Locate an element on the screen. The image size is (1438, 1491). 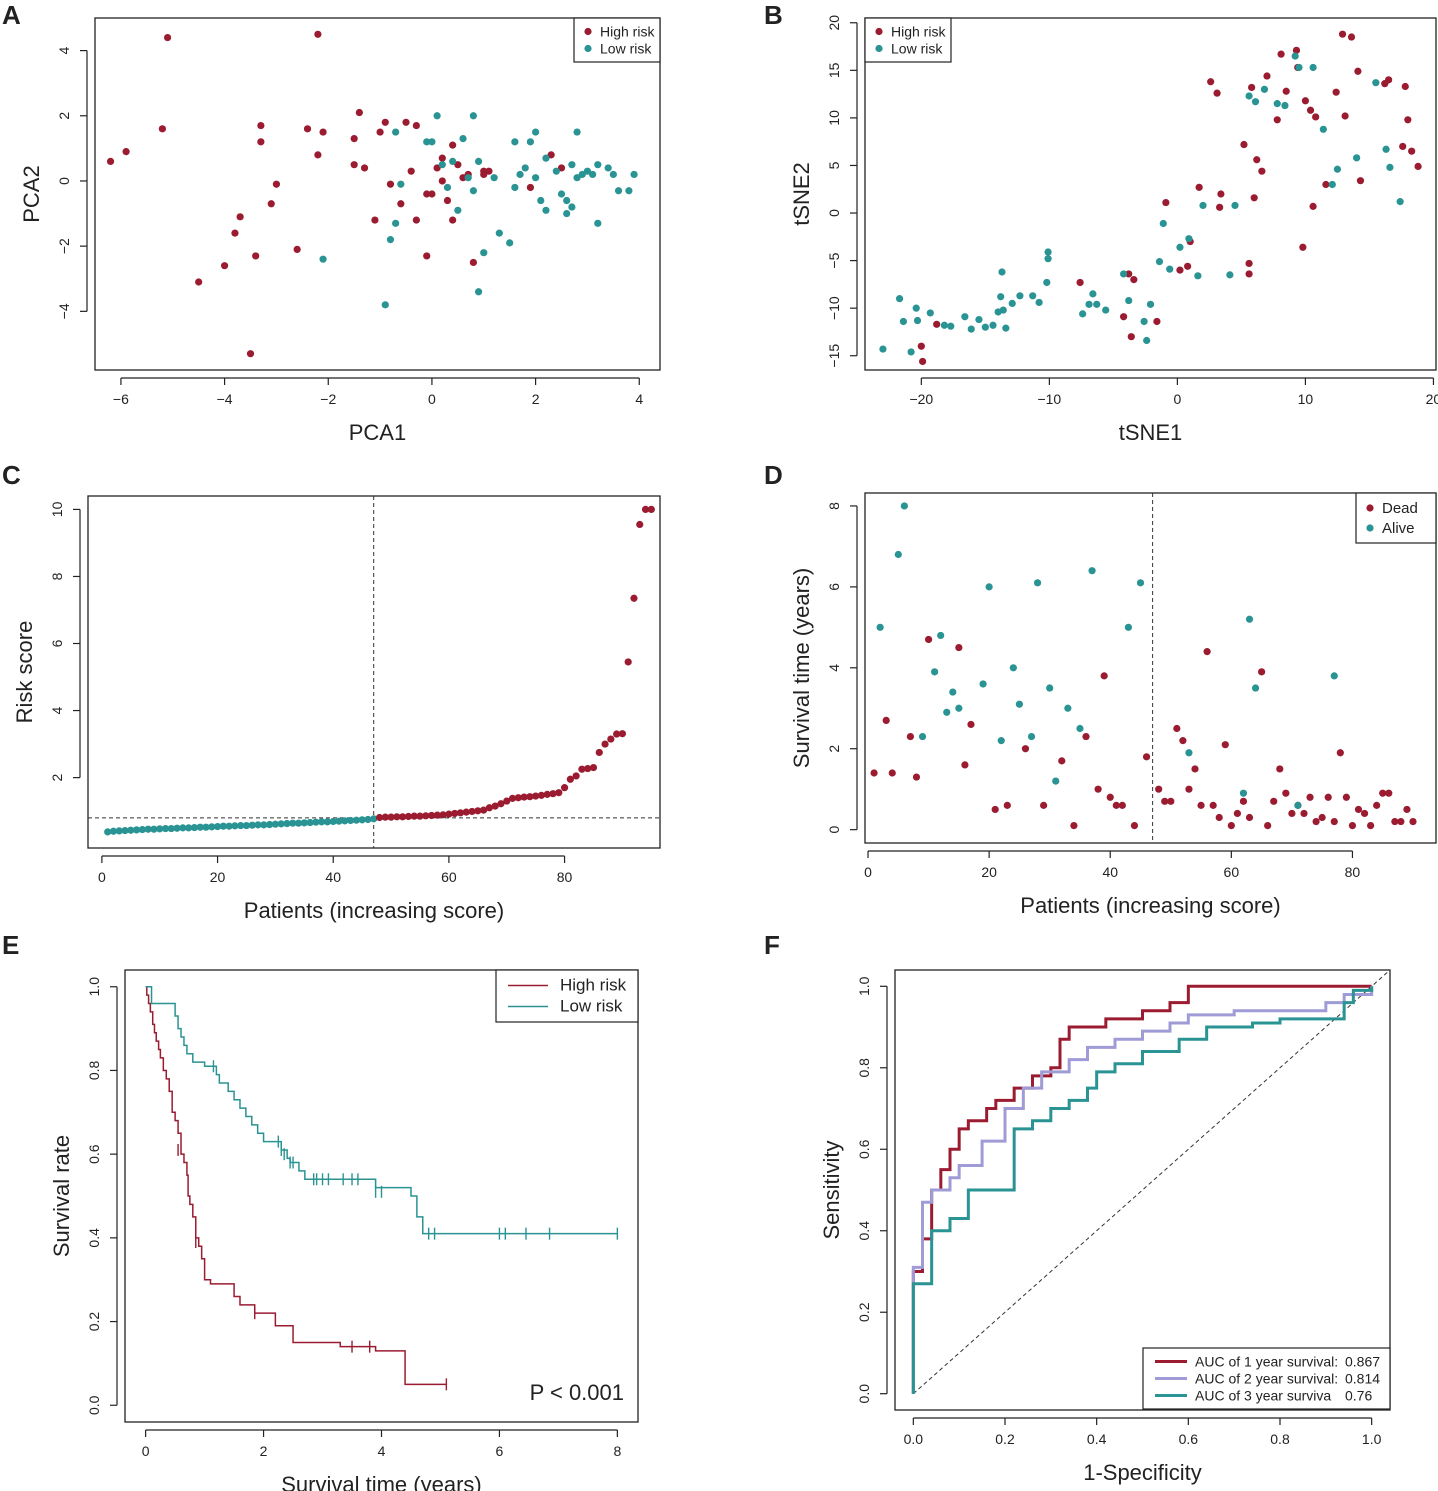
x-tick-label: 0.8 is located at coordinates (1280, 1439).